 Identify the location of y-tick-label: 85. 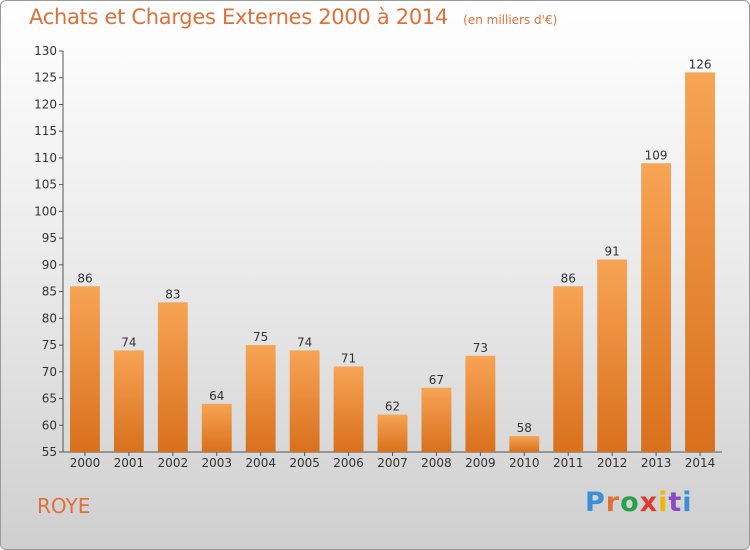
(49, 292).